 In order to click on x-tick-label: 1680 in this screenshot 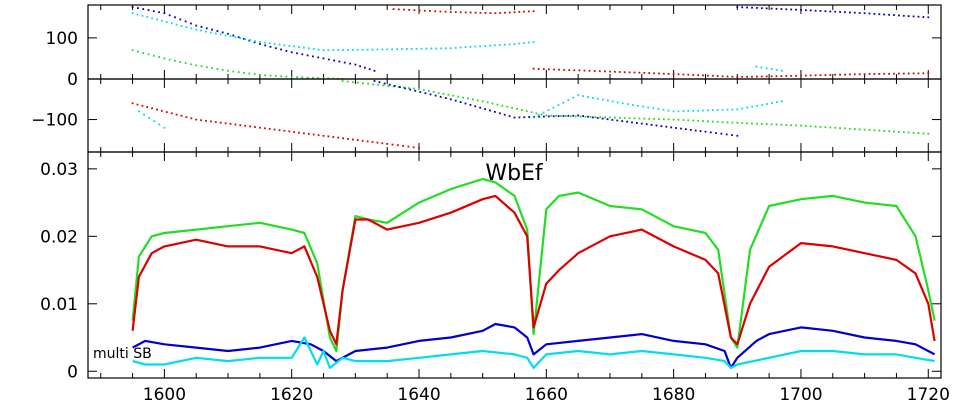, I will do `click(673, 395)`.